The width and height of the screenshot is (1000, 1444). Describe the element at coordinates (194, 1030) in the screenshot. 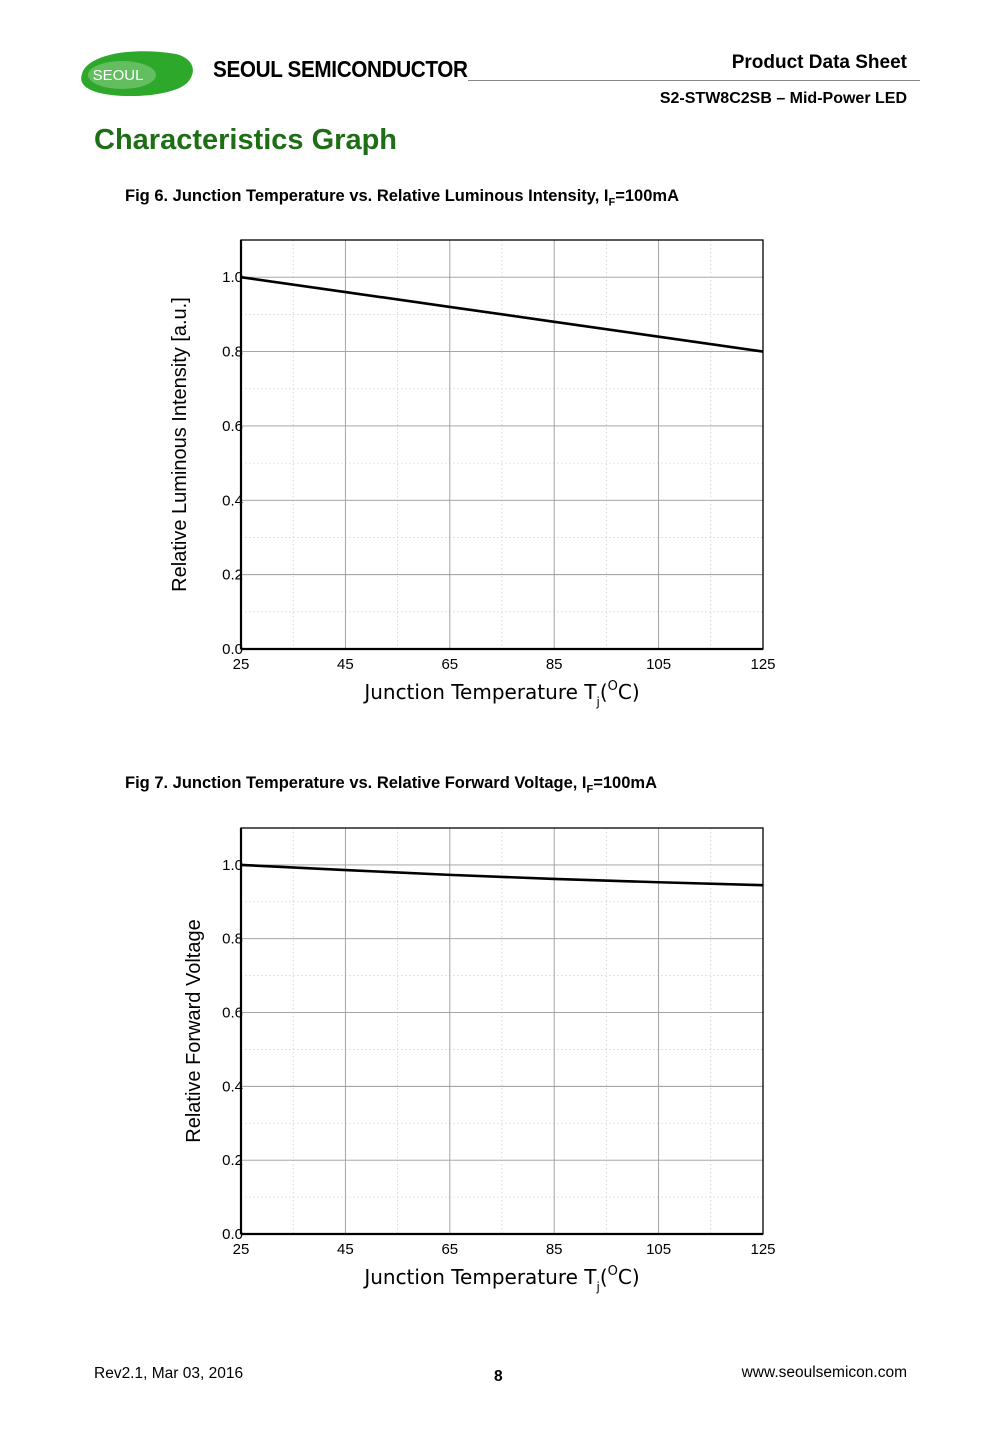

I see `y-axis-label: Relative Forward Voltage` at that location.